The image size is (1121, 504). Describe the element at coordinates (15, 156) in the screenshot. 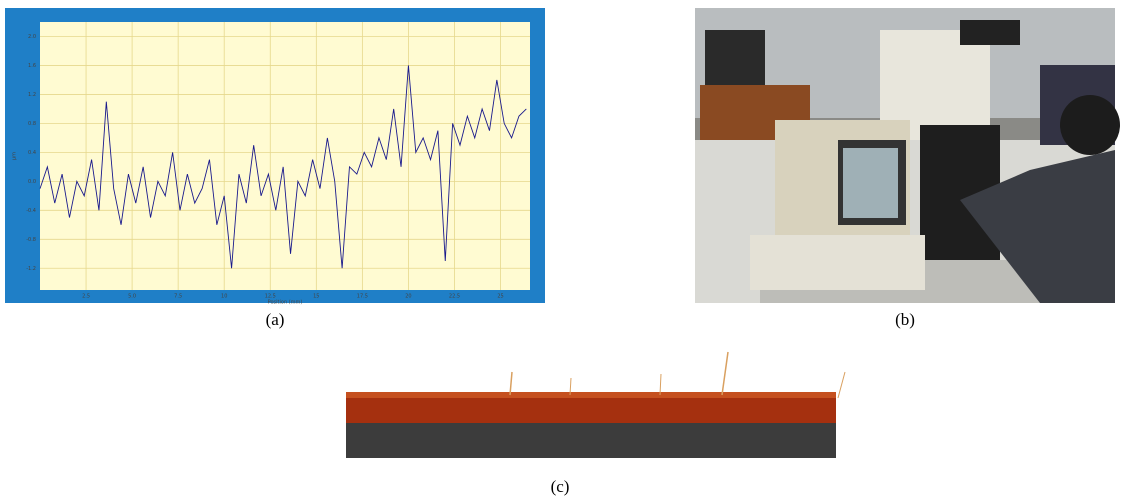

I see `y-axis-label: µm` at that location.